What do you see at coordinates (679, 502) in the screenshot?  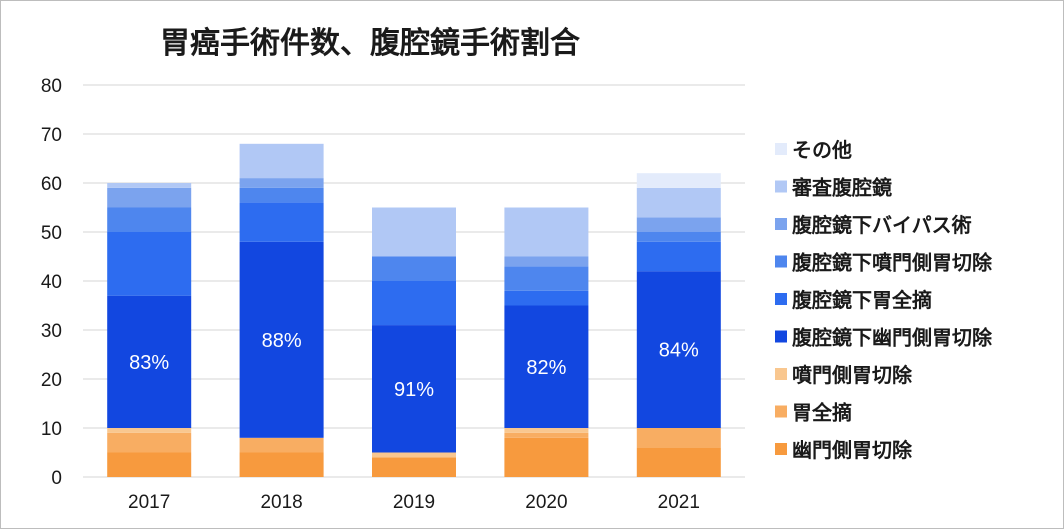 I see `x-tick-label: 2021` at bounding box center [679, 502].